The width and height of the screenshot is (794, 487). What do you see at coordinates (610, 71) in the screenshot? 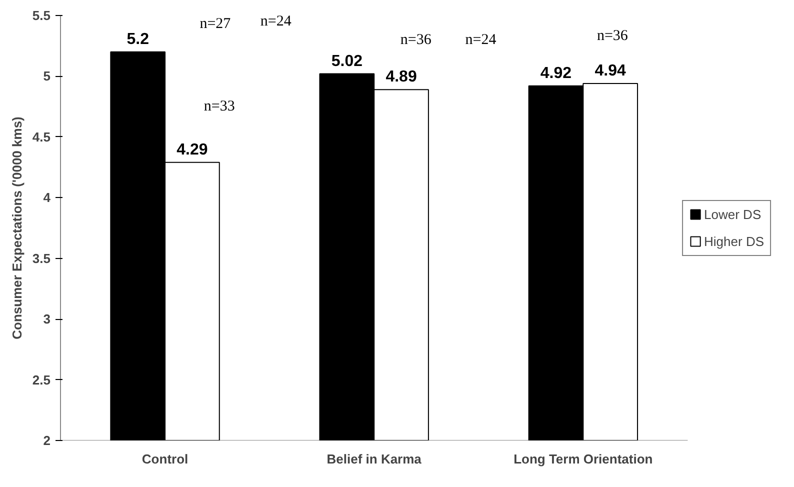
I see `data-label: 4.94` at bounding box center [610, 71].